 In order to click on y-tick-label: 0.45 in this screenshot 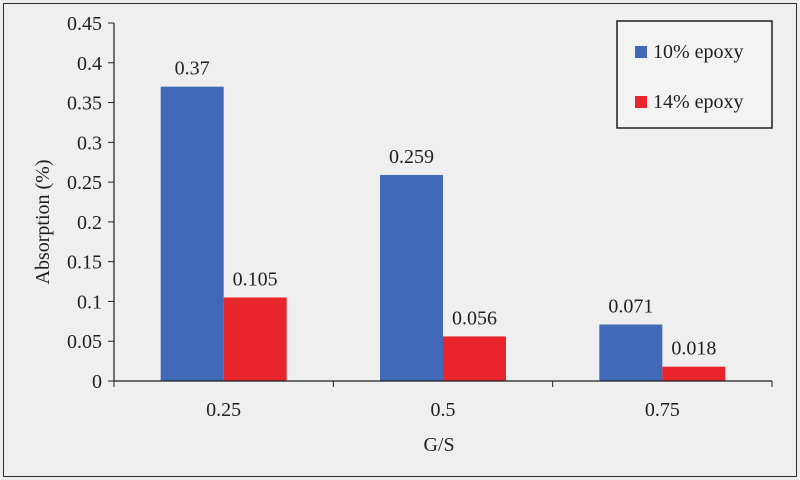, I will do `click(84, 24)`.